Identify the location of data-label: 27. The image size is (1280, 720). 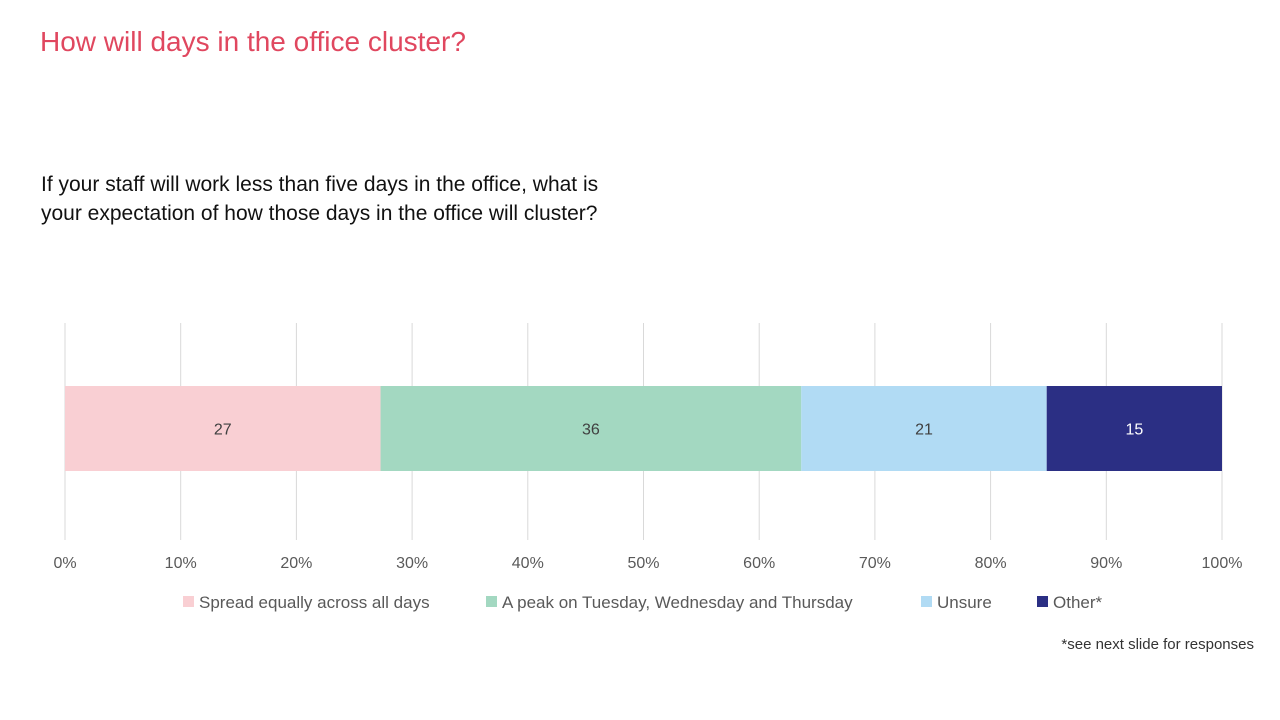
(223, 430).